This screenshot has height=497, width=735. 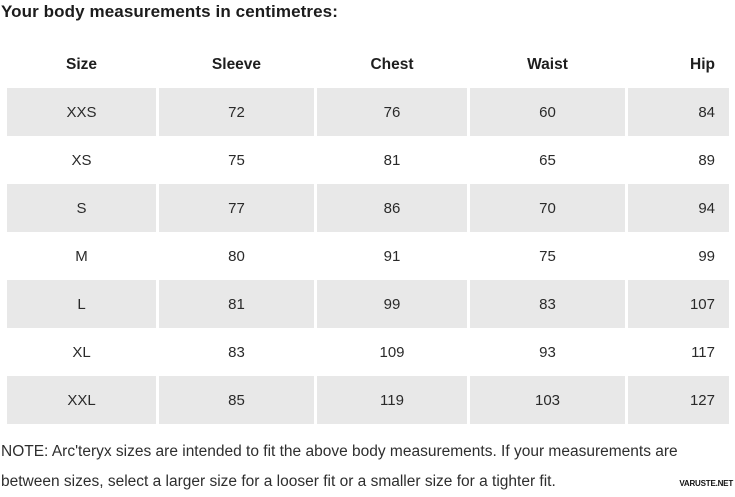 What do you see at coordinates (368, 65) in the screenshot?
I see `table-header-row: Size Sleeve Chest Waist Hip` at bounding box center [368, 65].